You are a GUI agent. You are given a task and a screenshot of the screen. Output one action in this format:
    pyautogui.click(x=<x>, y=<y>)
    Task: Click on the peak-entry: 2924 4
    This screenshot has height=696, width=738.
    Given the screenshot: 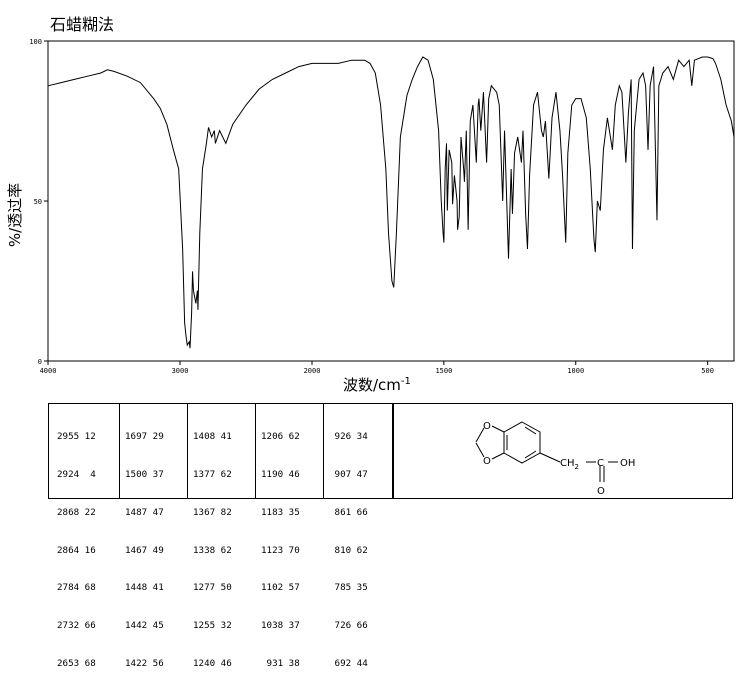 What is the action you would take?
    pyautogui.click(x=76, y=474)
    